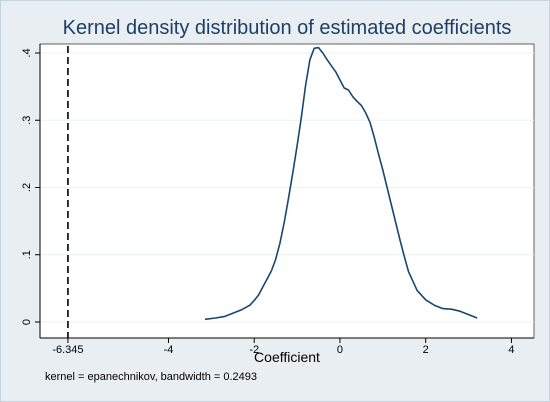 Image resolution: width=550 pixels, height=402 pixels. What do you see at coordinates (169, 350) in the screenshot?
I see `x-tick-label: -4` at bounding box center [169, 350].